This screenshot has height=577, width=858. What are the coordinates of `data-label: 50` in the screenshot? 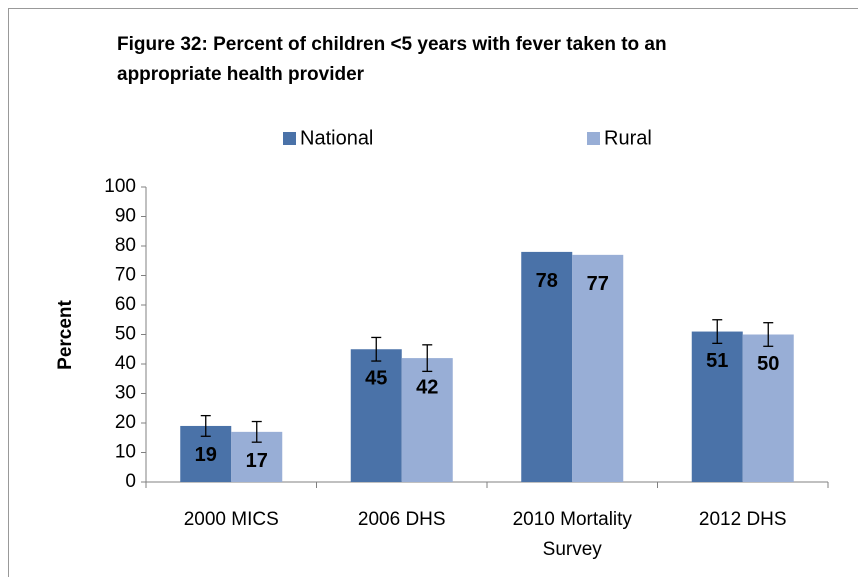 It's located at (768, 364).